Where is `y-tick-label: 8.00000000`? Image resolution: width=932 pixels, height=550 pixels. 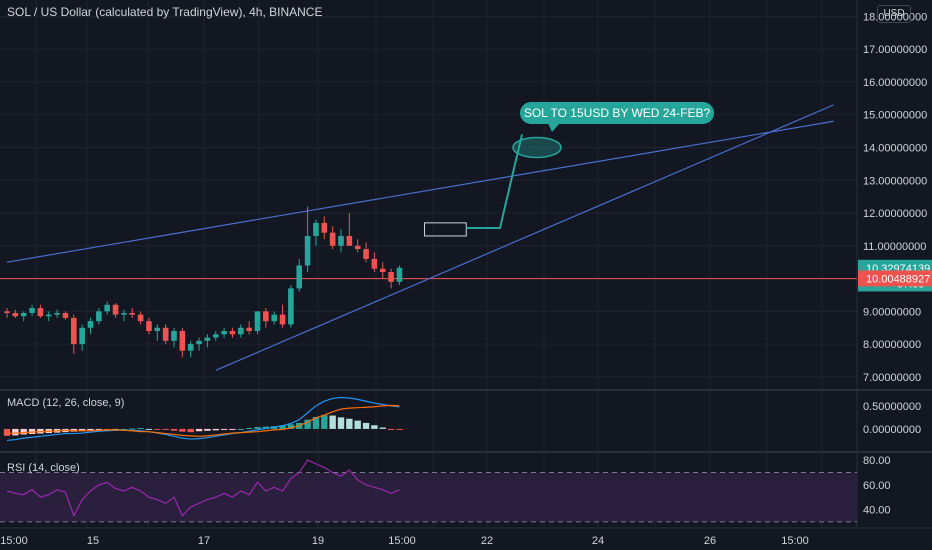
y-tick-label: 8.00000000 is located at coordinates (892, 345).